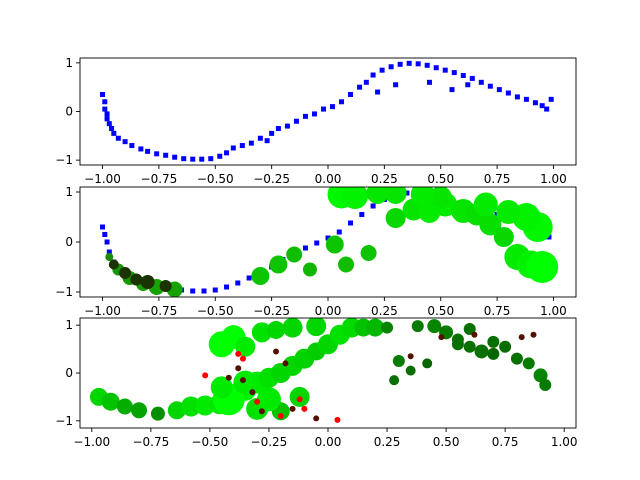 This screenshot has height=480, width=640. What do you see at coordinates (69, 192) in the screenshot?
I see `y-tick-label: 1` at bounding box center [69, 192].